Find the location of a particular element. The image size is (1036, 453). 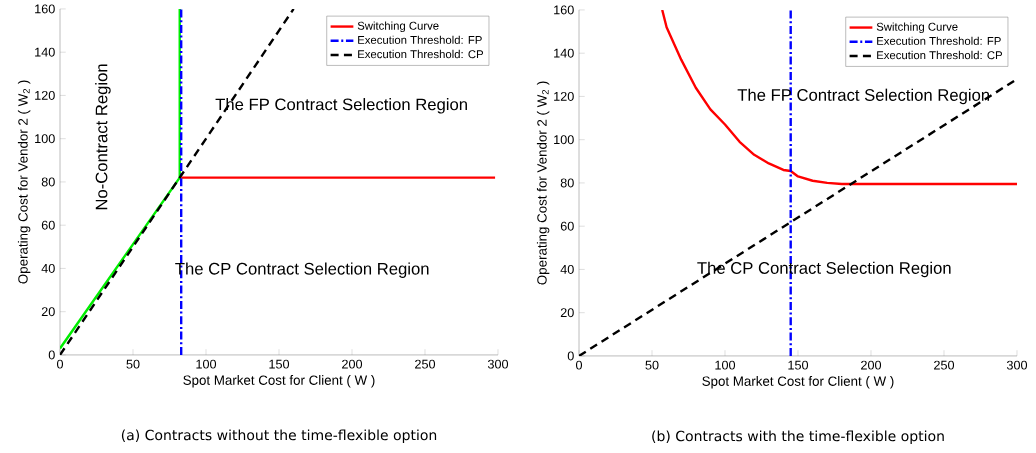

text: (b) Contracts with the time-flexible option is located at coordinates (798, 437).